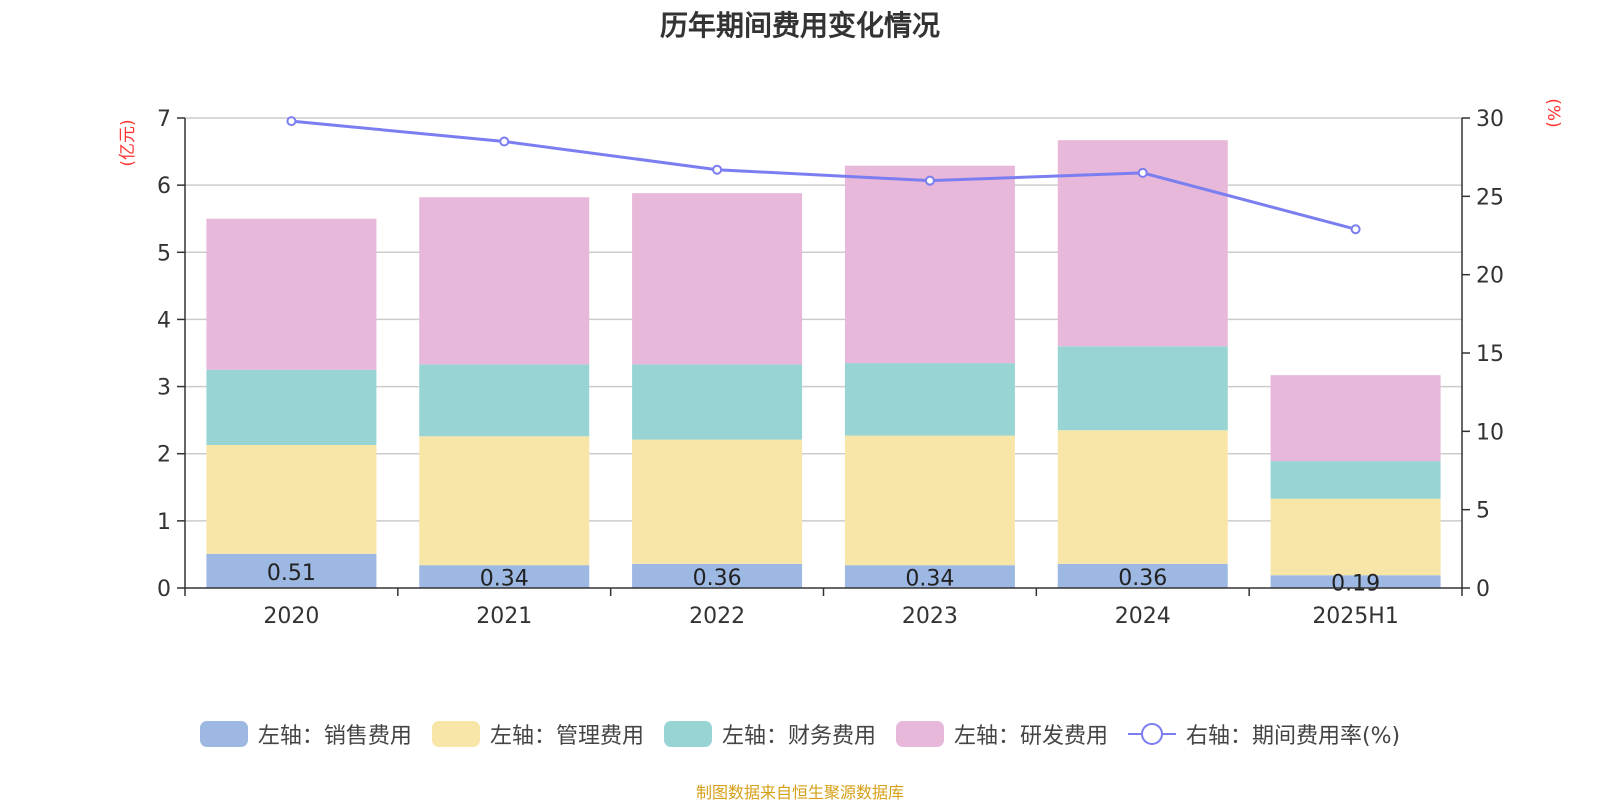 The width and height of the screenshot is (1600, 803). I want to click on legend-line-marker-icon, so click(1151, 734).